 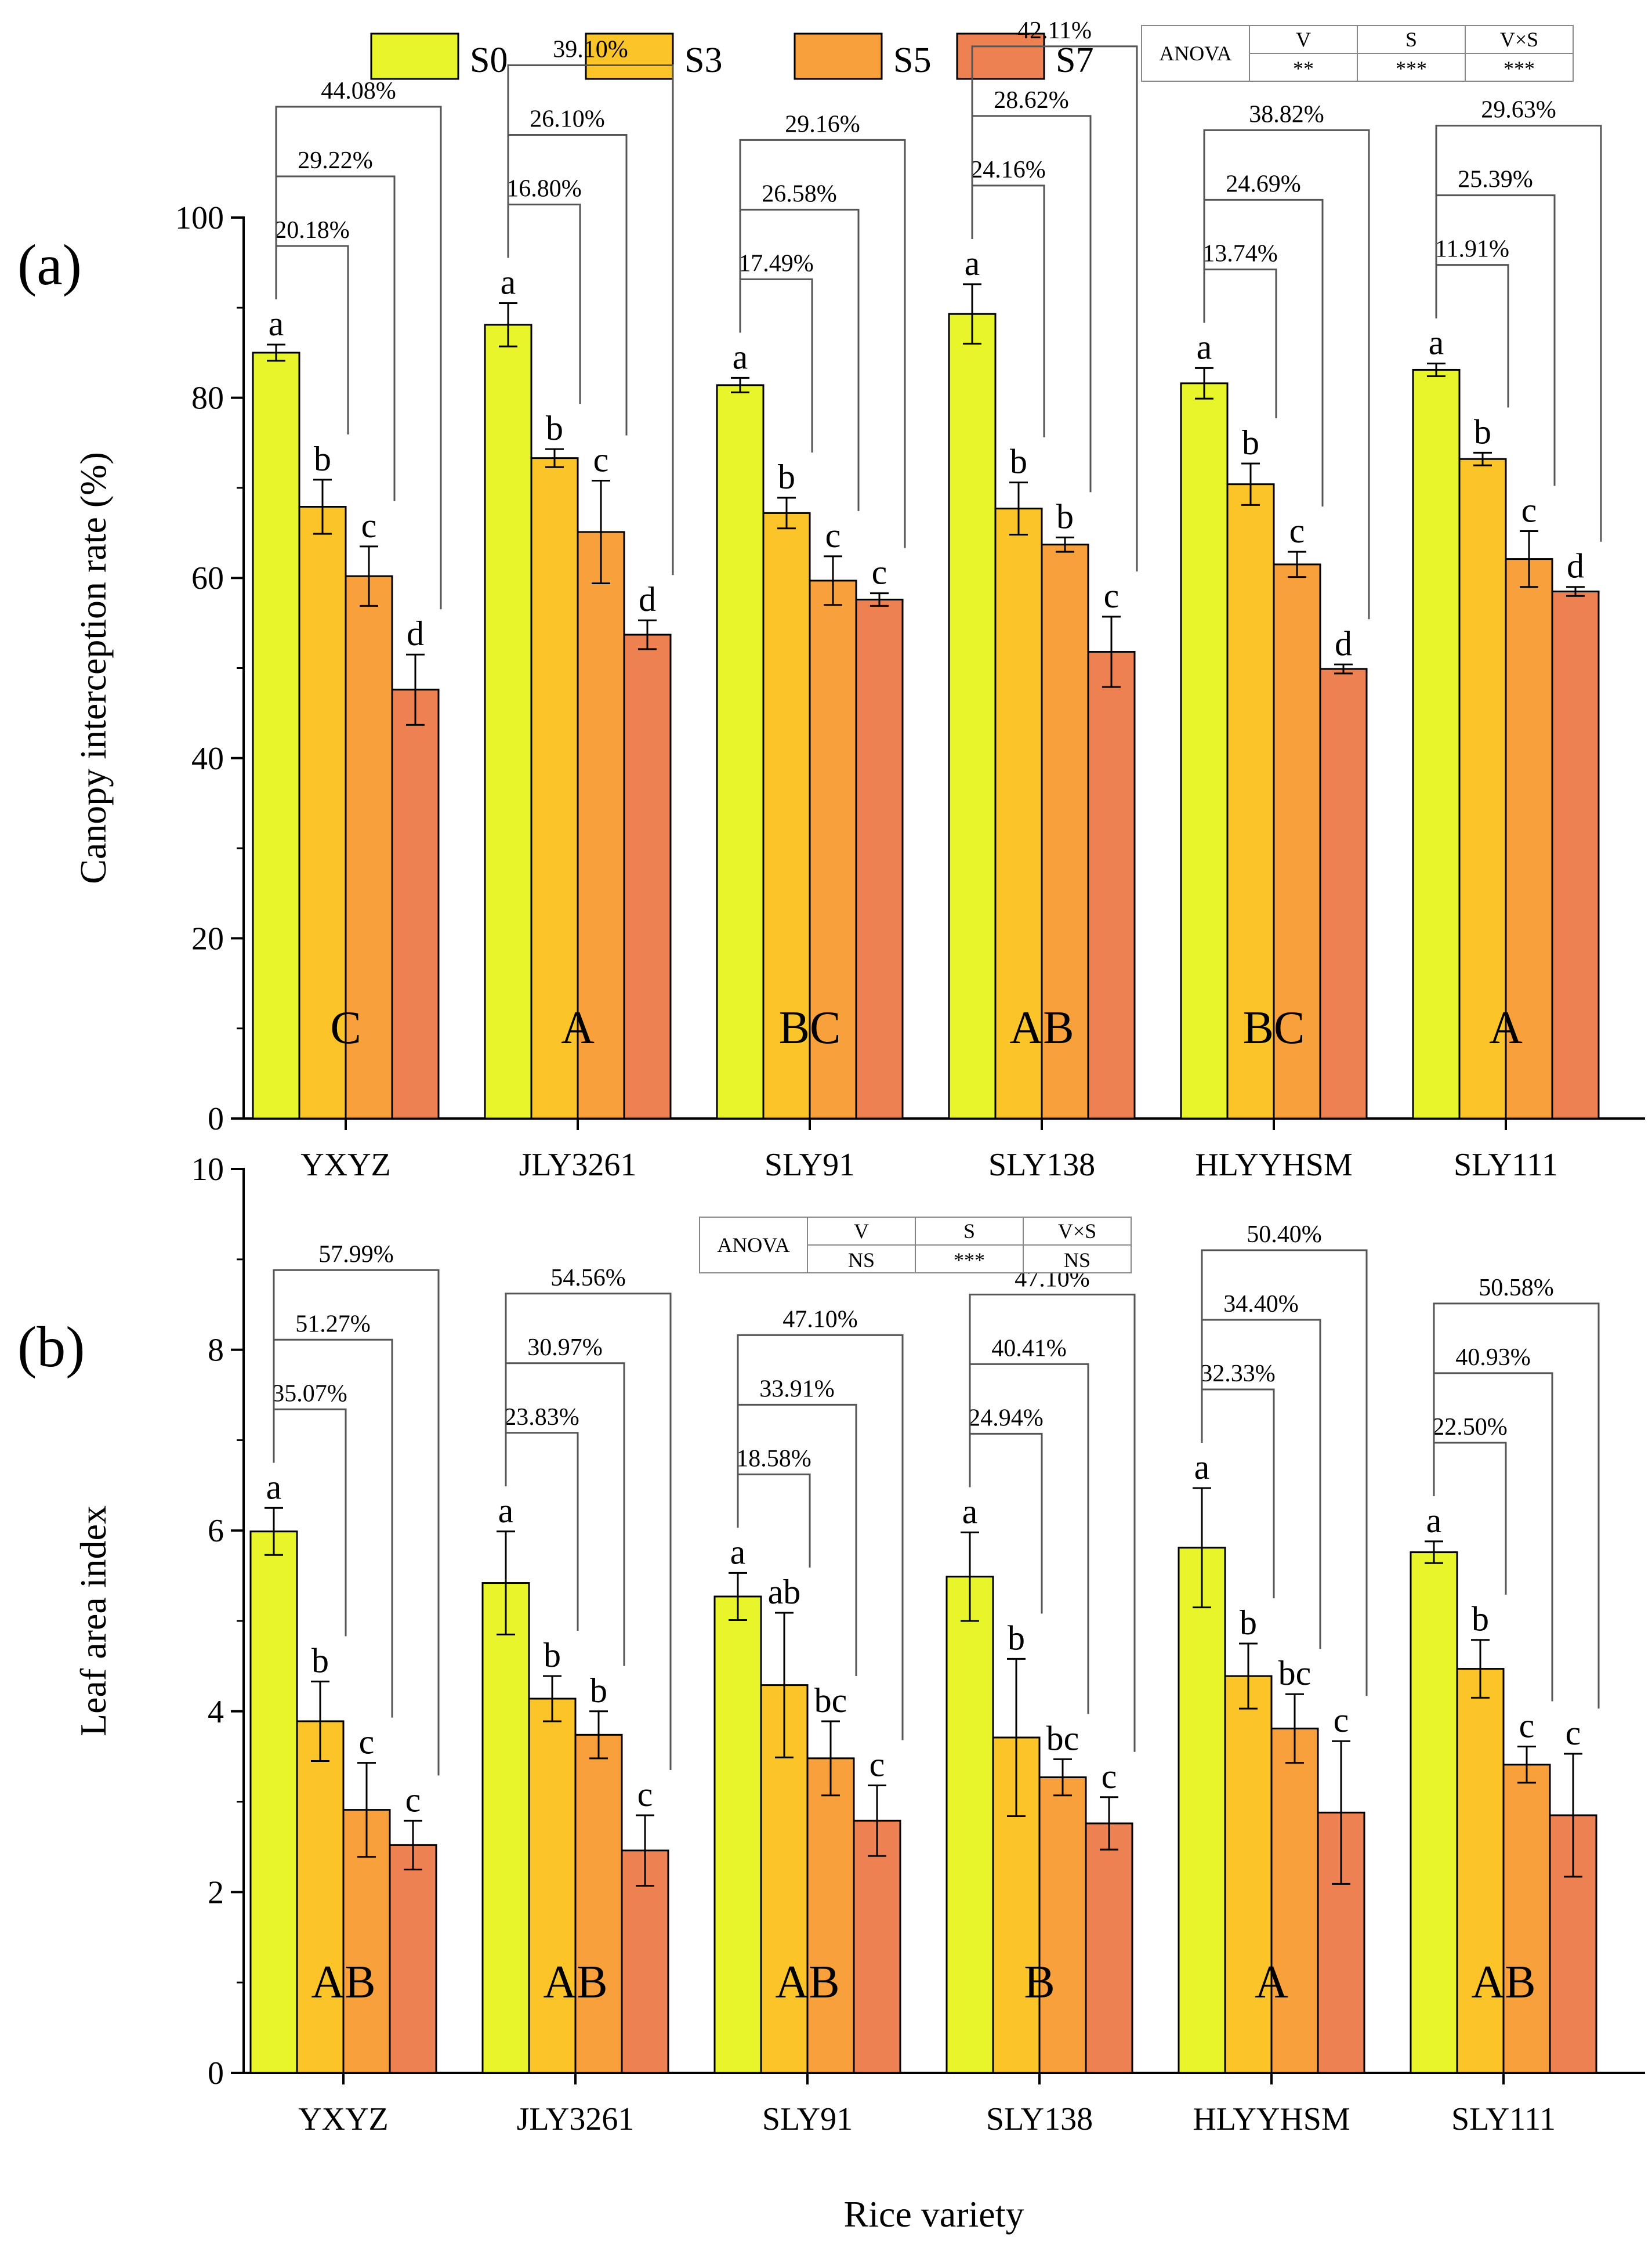 I want to click on reduction-label: 18.58%, so click(x=773, y=1458).